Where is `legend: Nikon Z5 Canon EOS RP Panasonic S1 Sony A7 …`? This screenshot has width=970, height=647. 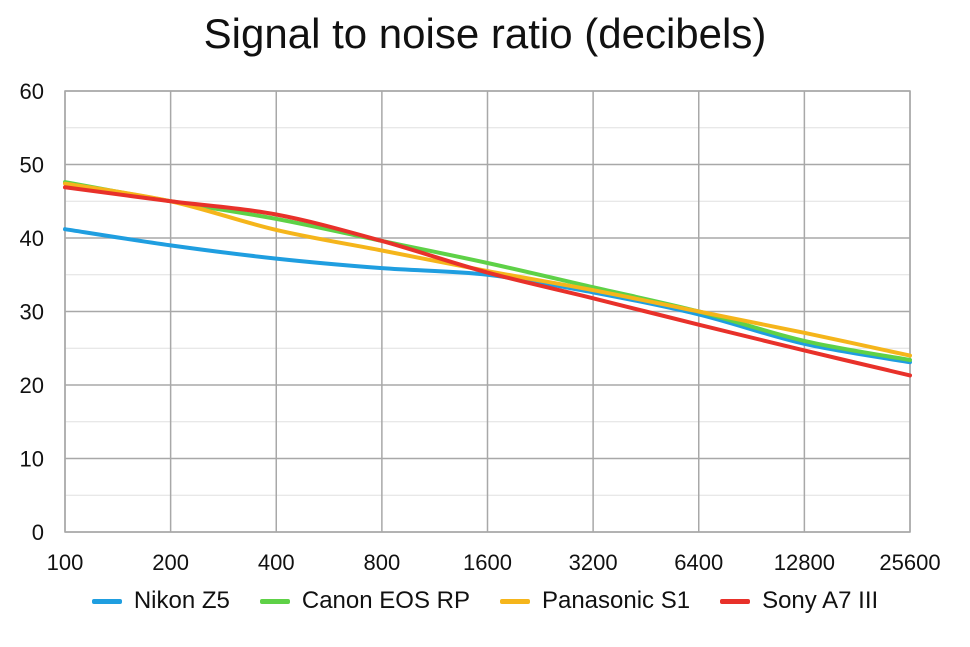
legend: Nikon Z5 Canon EOS RP Panasonic S1 Sony A7 … is located at coordinates (485, 601).